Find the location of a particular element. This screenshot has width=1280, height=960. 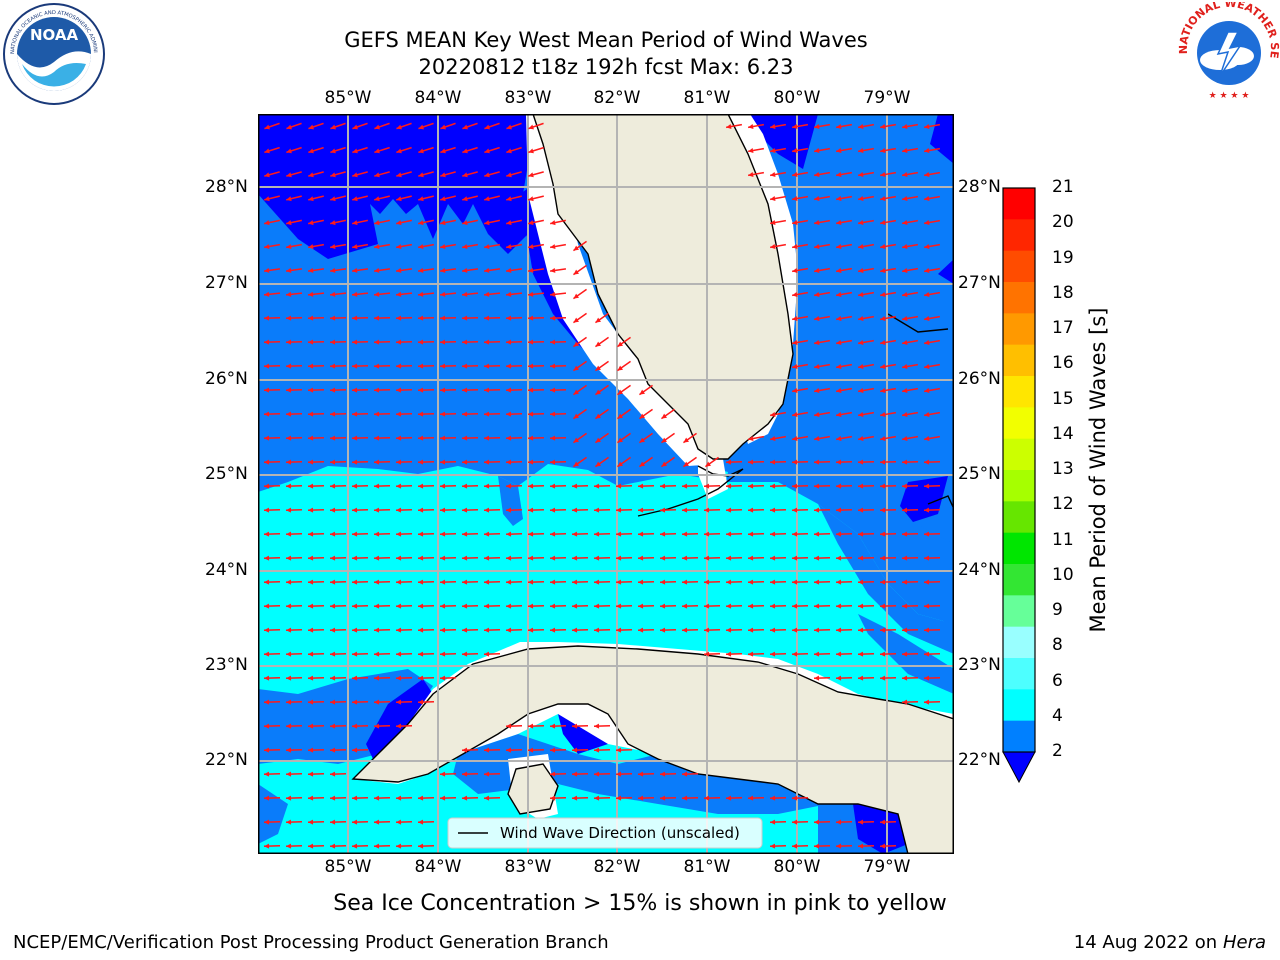

chart-subtitle: 20220812 t18z 192h fcst Max: 6.23 is located at coordinates (606, 67).